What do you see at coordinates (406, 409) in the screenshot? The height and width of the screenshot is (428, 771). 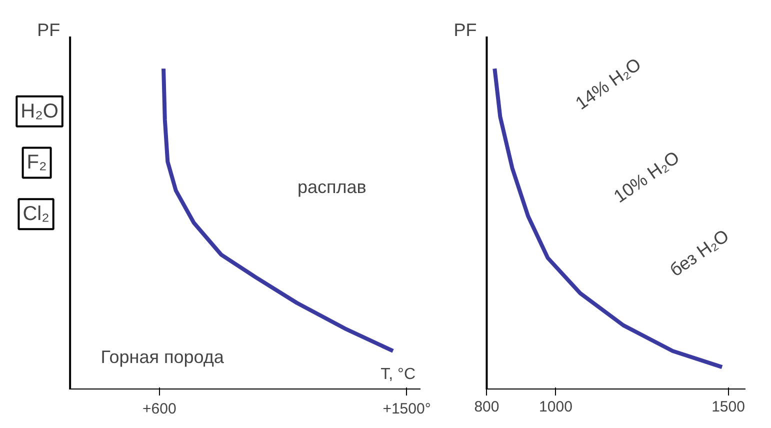 I see `x-tick-label: +1500°` at bounding box center [406, 409].